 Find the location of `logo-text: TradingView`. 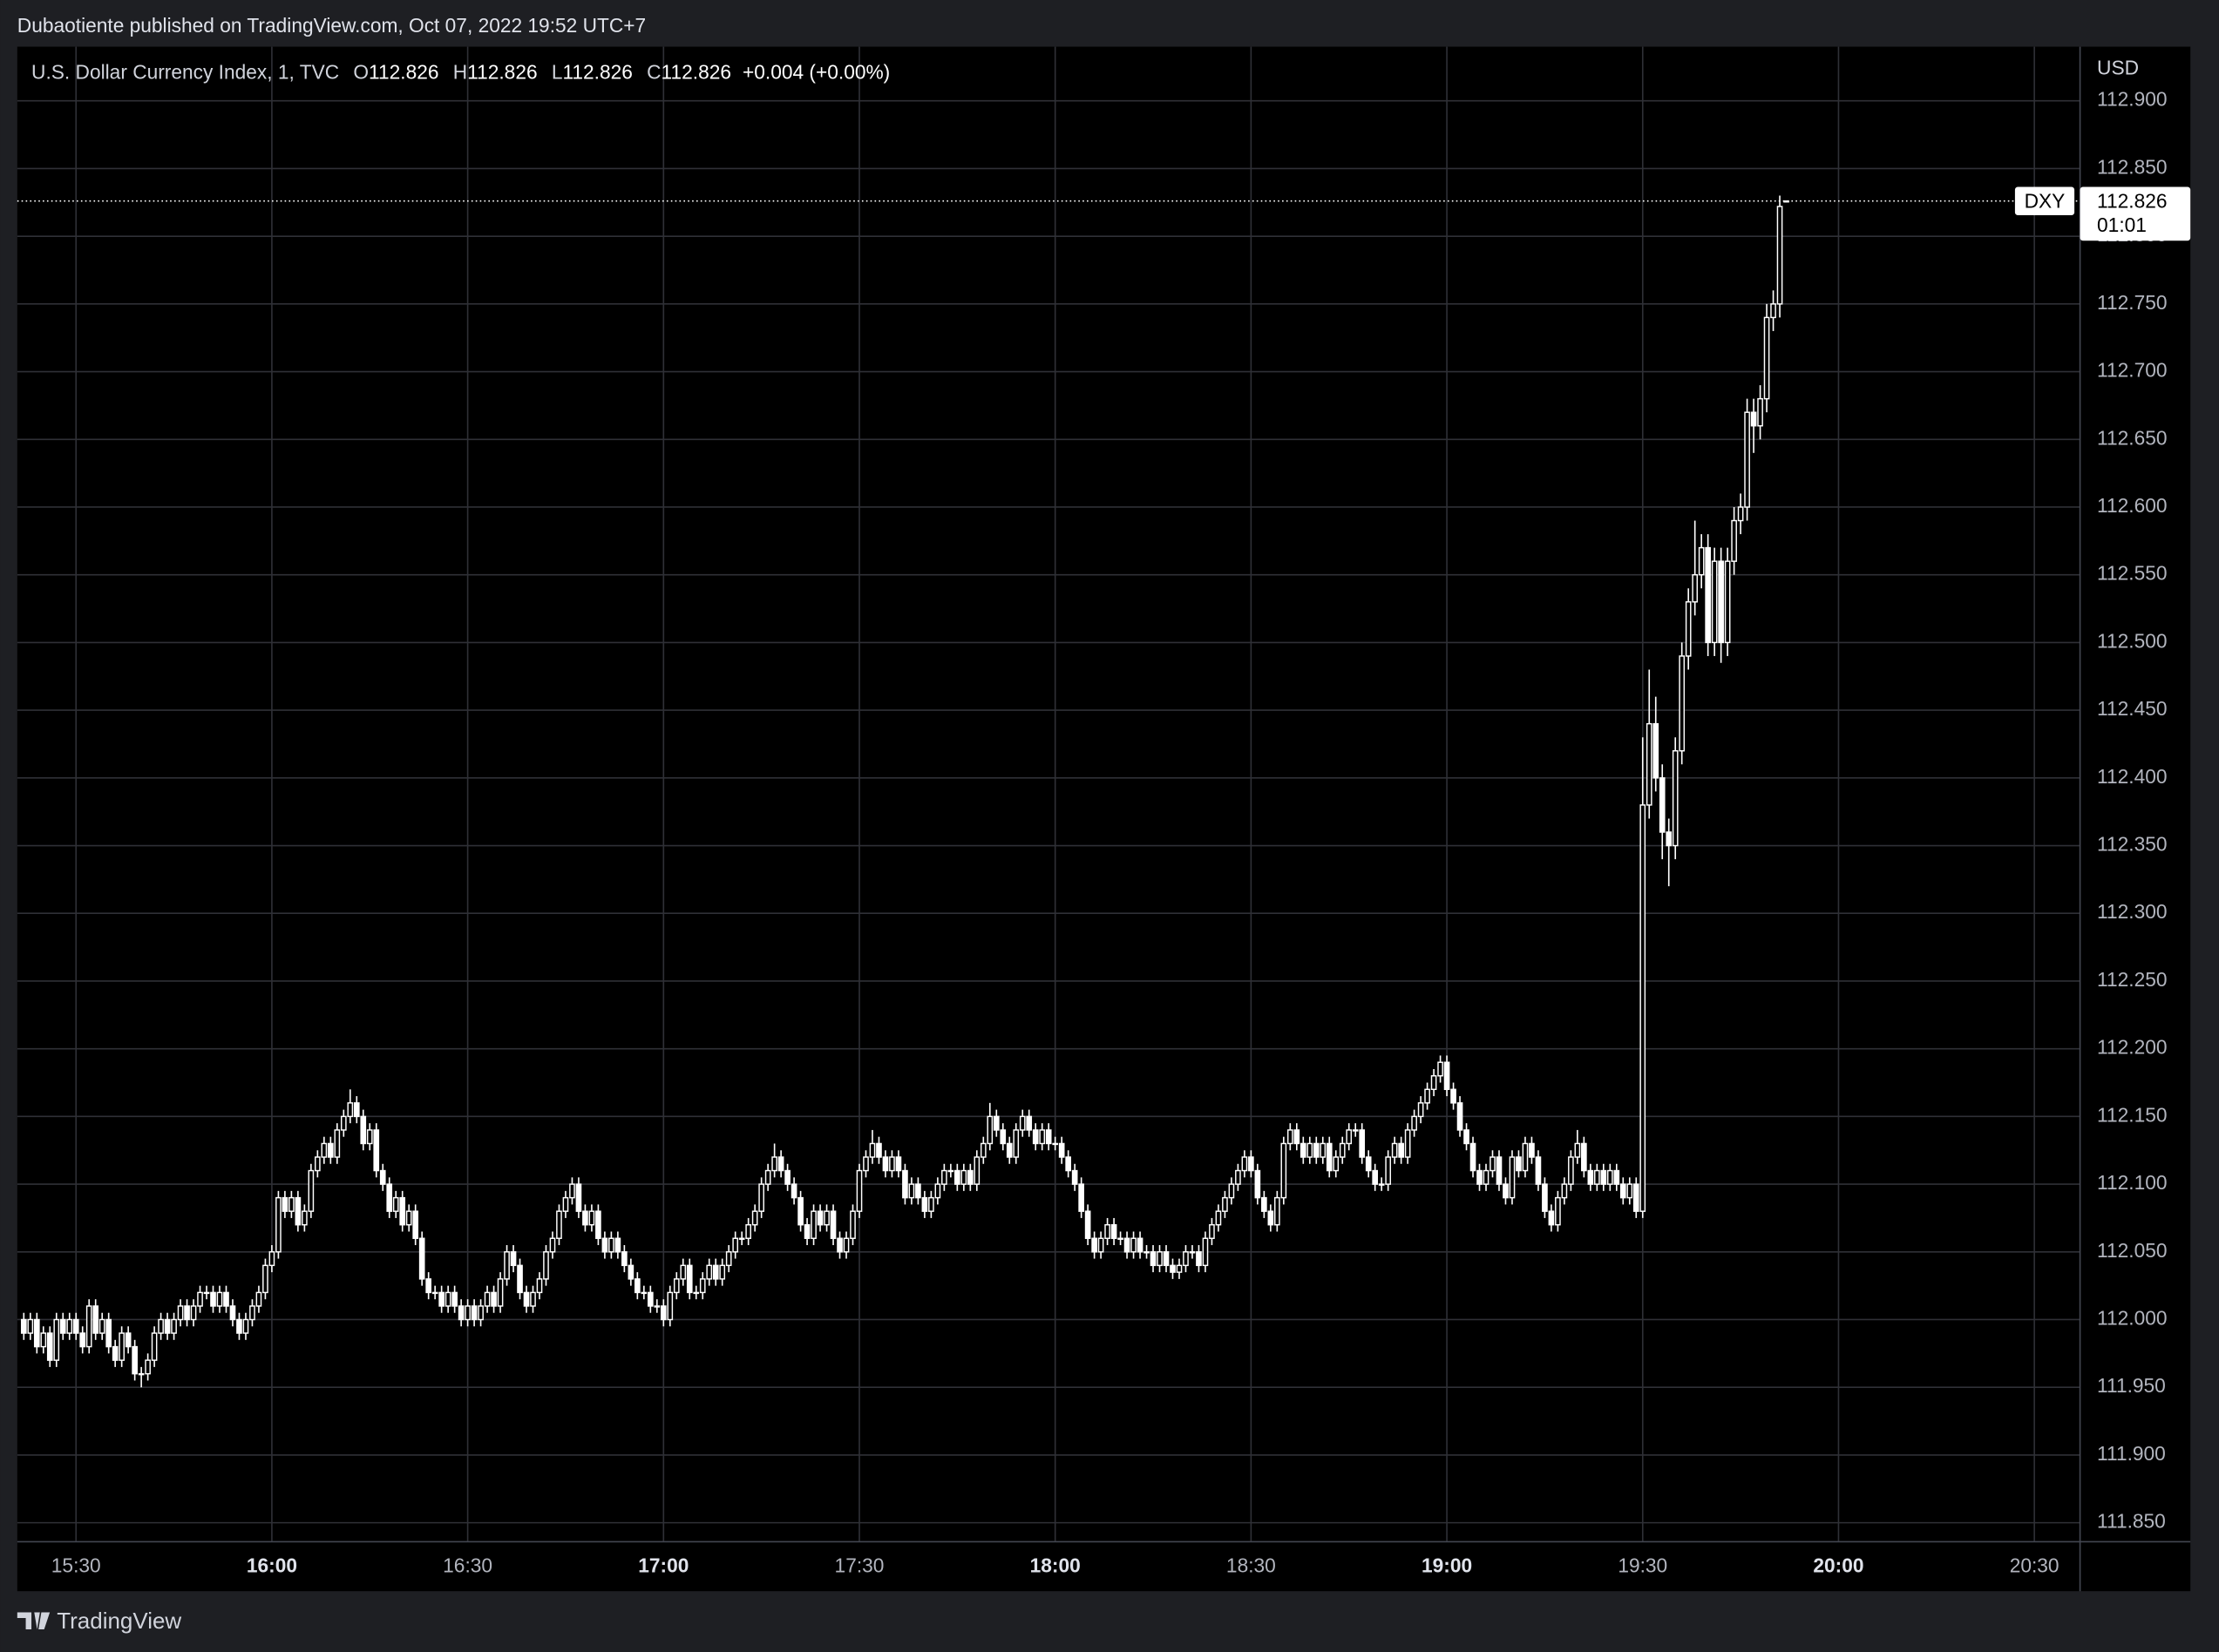

logo-text: TradingView is located at coordinates (119, 1621).